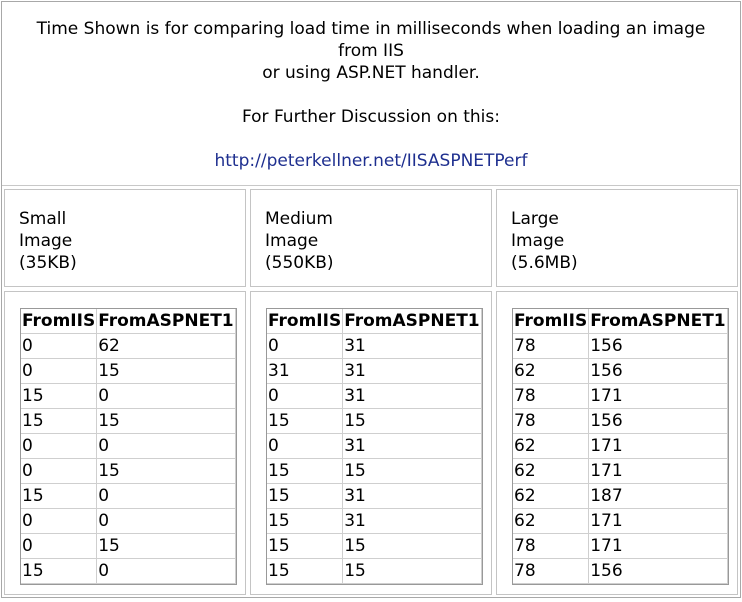 The height and width of the screenshot is (602, 742). What do you see at coordinates (48, 263) in the screenshot?
I see `small-label-line-3: (35KB)` at bounding box center [48, 263].